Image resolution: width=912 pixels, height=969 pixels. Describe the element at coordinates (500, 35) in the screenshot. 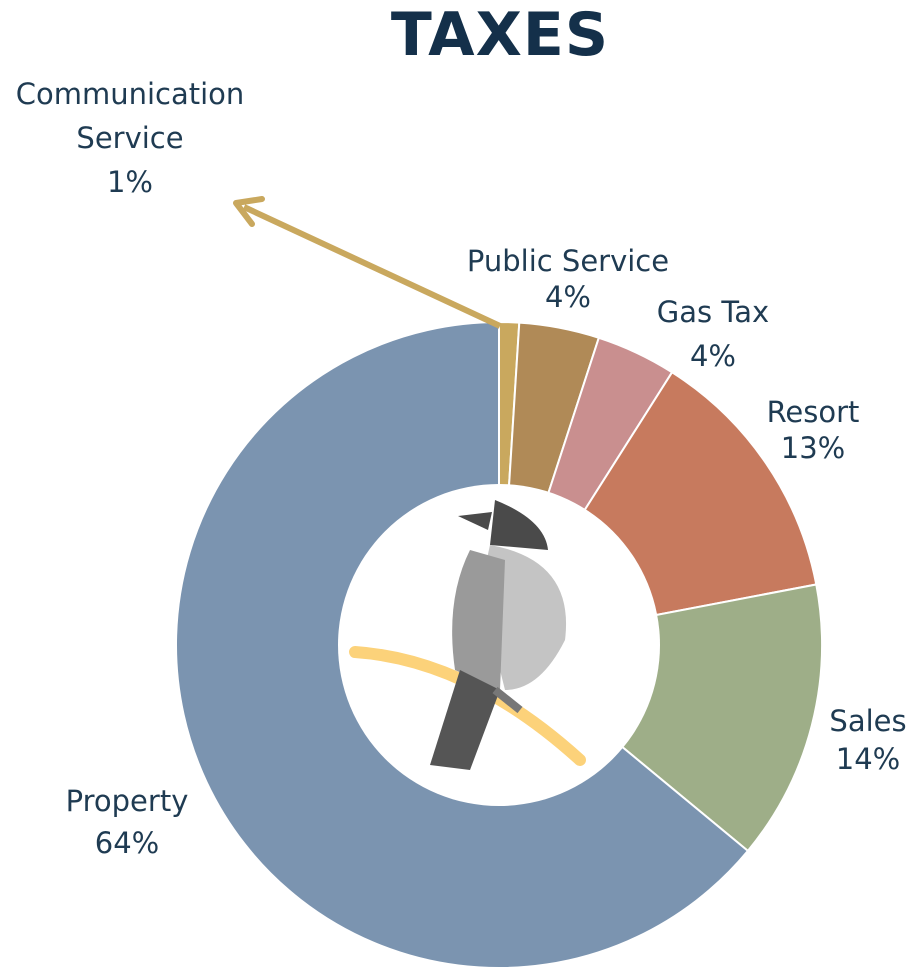

I see `chart-title: TAXES` at that location.